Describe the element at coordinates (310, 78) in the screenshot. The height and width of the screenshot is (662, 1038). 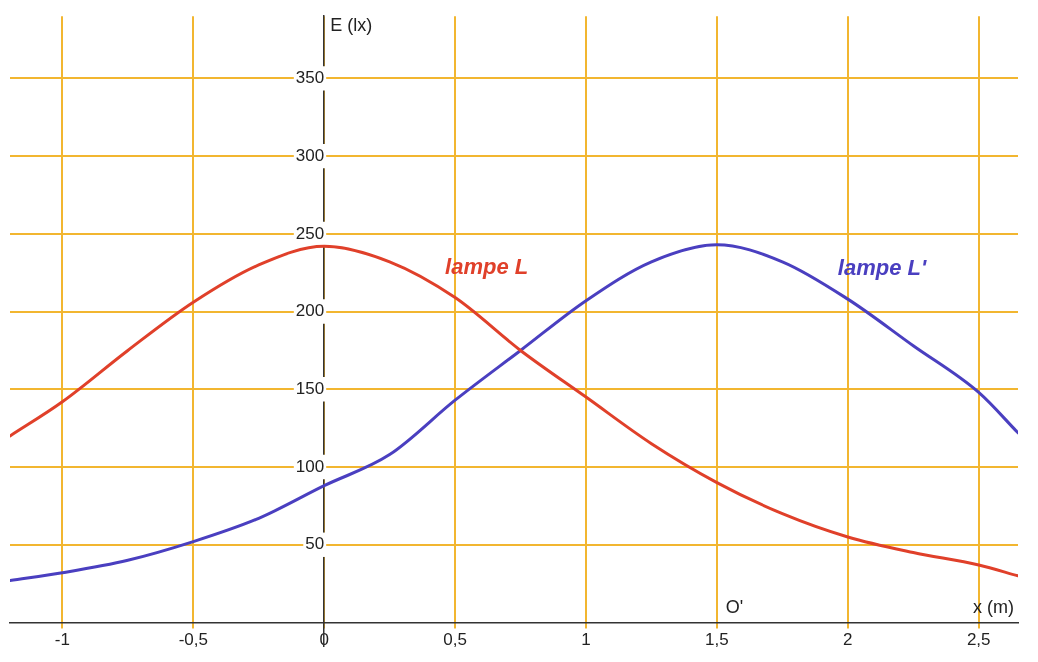
I see `y-tick-label: 350` at that location.